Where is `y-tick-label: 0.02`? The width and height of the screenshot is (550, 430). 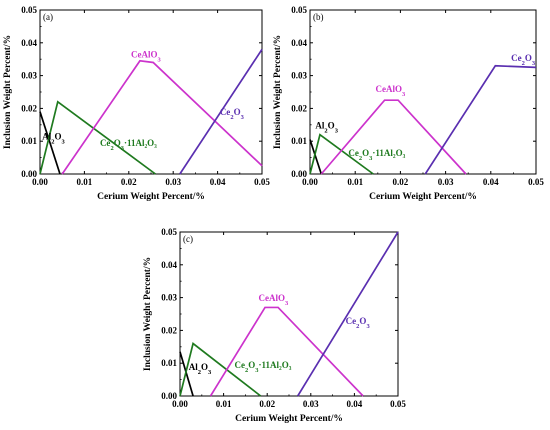
y-tick-label: 0.02 is located at coordinates (29, 108).